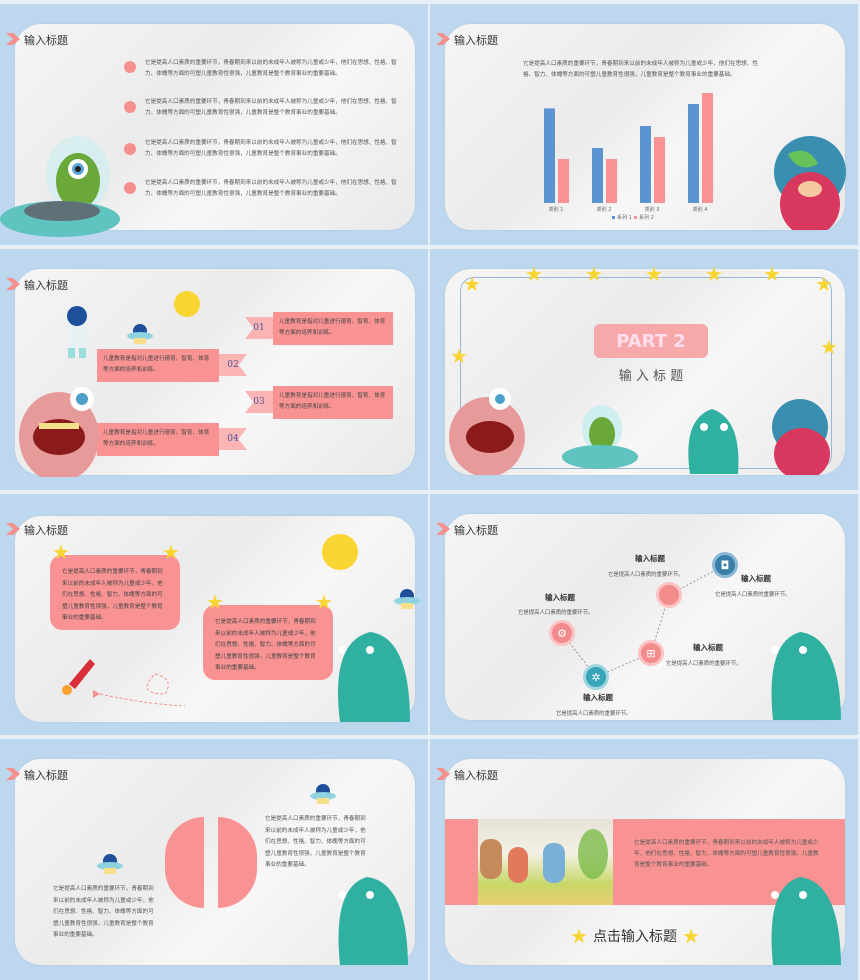  What do you see at coordinates (652, 209) in the screenshot?
I see `x-tick-label: 类别 3` at bounding box center [652, 209].